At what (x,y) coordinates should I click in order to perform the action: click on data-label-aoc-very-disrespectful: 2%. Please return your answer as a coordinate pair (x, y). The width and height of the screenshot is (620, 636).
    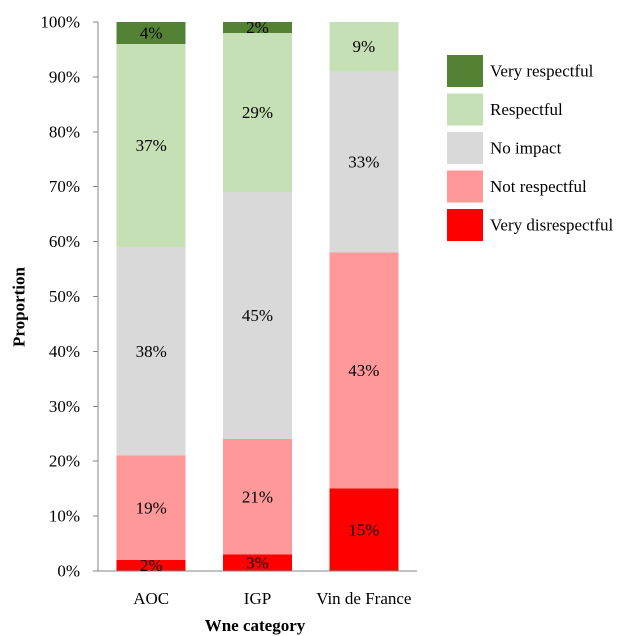
    Looking at the image, I should click on (151, 565).